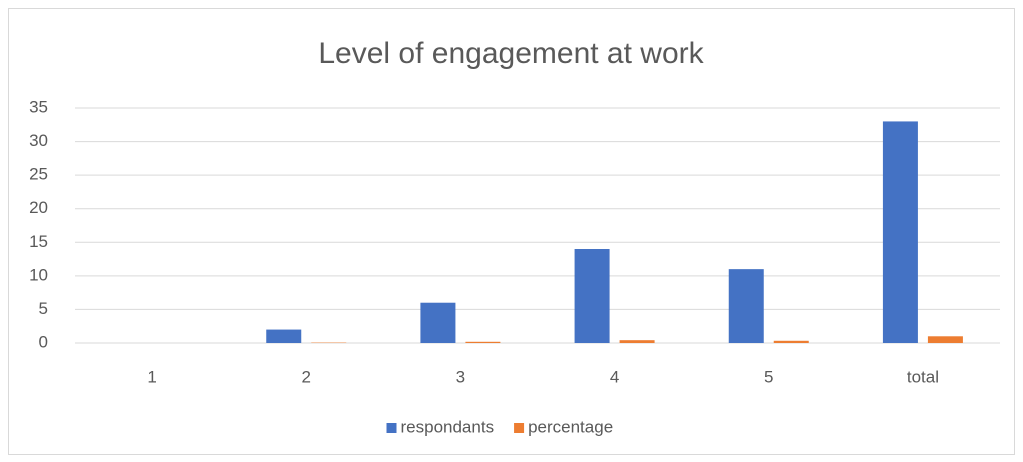  What do you see at coordinates (923, 376) in the screenshot?
I see `x-tick-label: total` at bounding box center [923, 376].